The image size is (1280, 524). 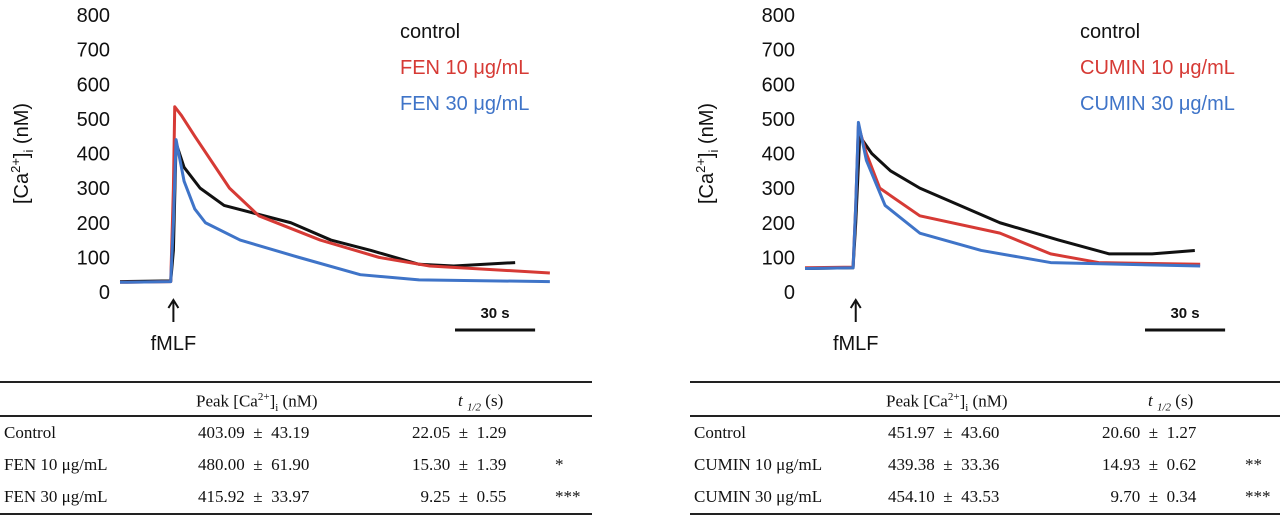 What do you see at coordinates (758, 496) in the screenshot?
I see `row-name: CUMIN 30 μg/mL` at bounding box center [758, 496].